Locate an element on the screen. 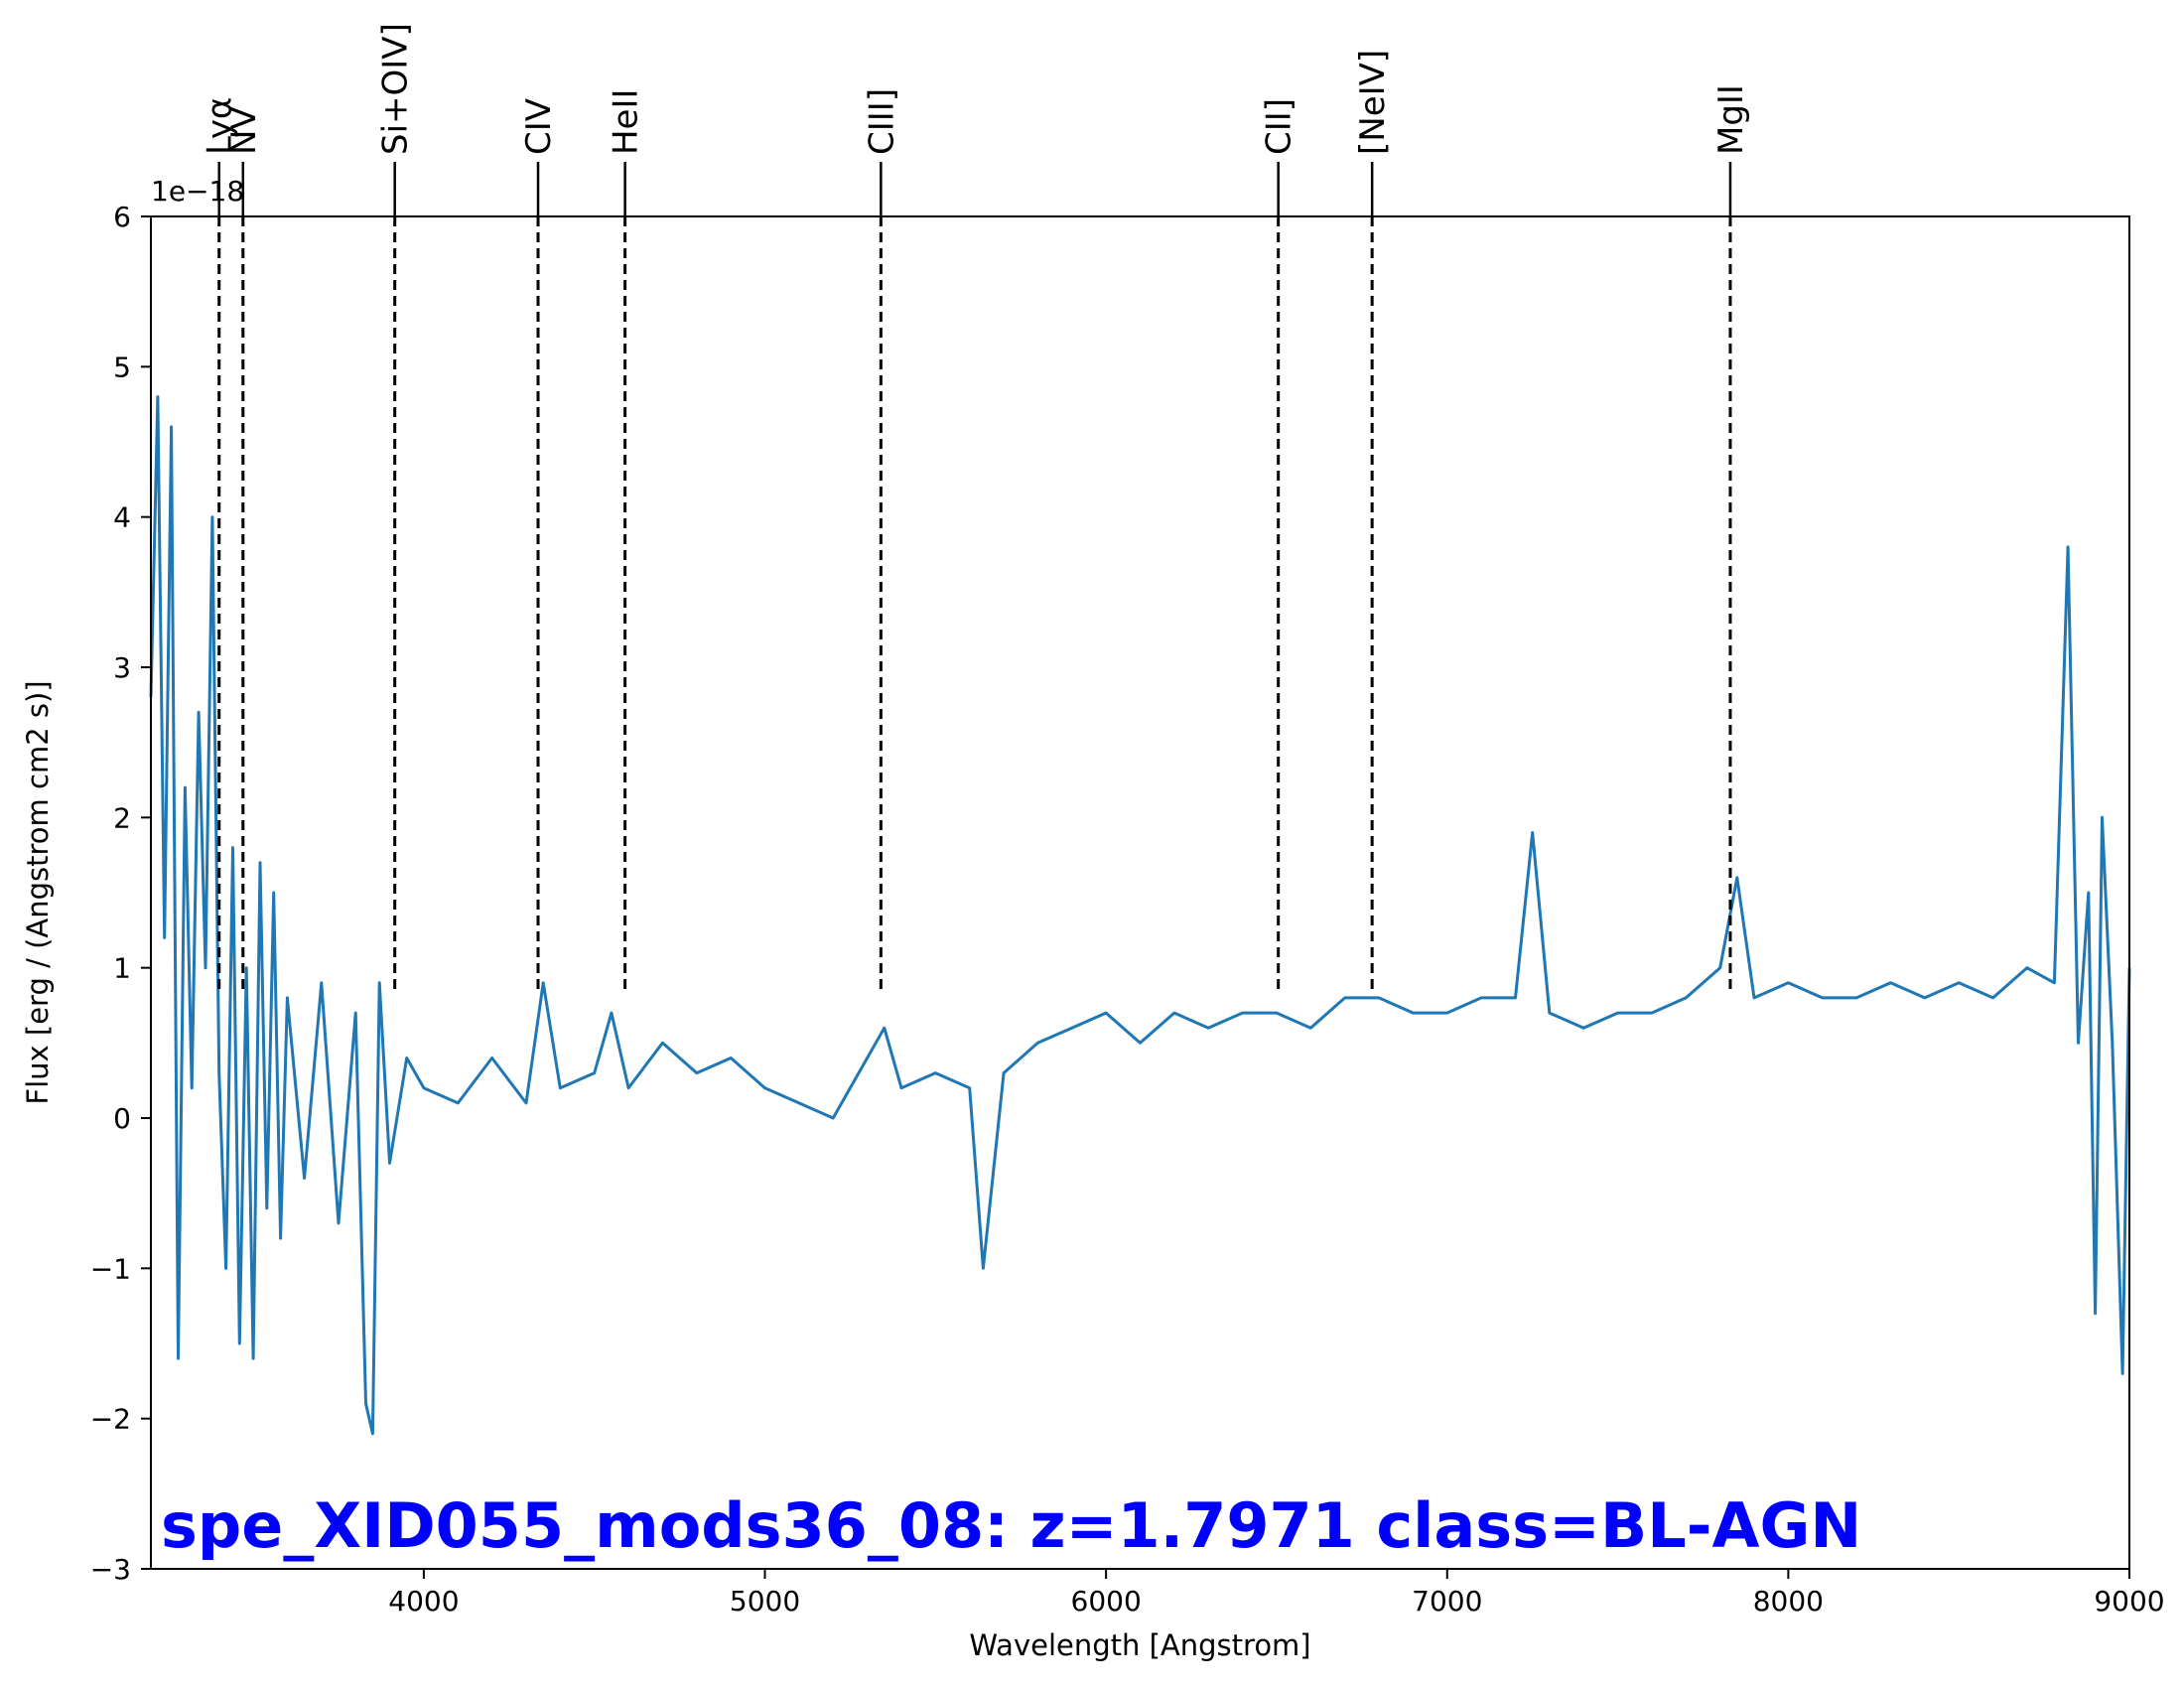 This screenshot has height=1690, width=2184. x-tick-label: 7000 is located at coordinates (1447, 1602).